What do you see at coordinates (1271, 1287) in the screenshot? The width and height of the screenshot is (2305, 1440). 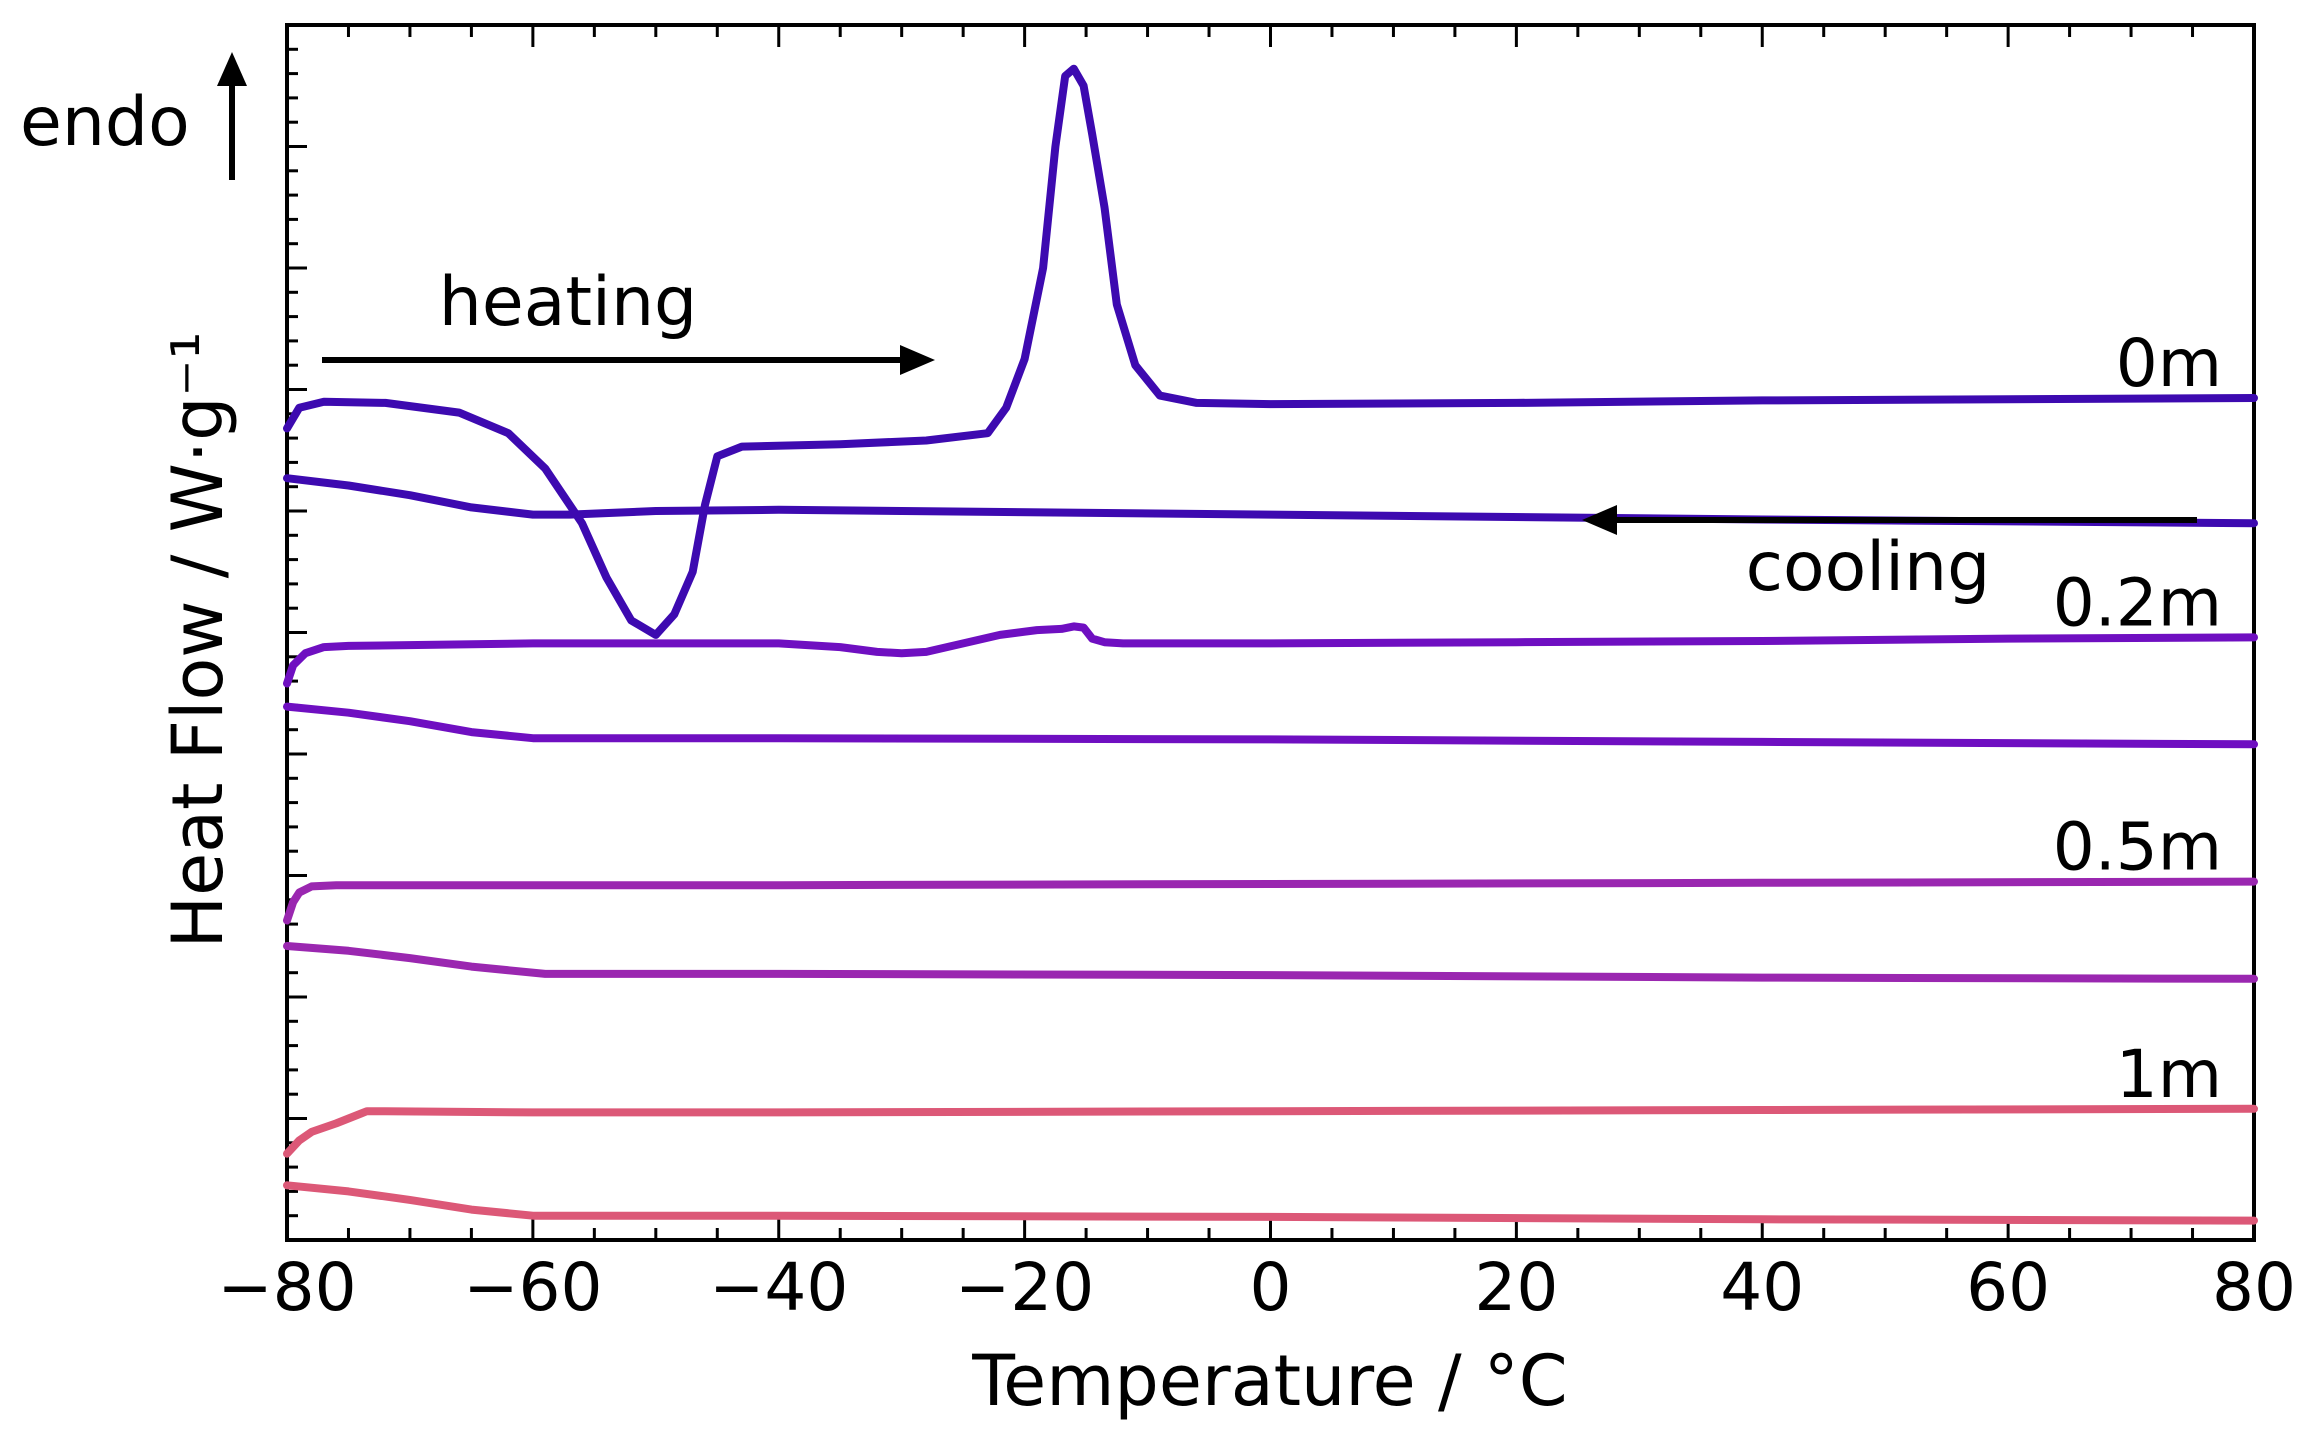 I see `x-tick-label: 0` at bounding box center [1271, 1287].